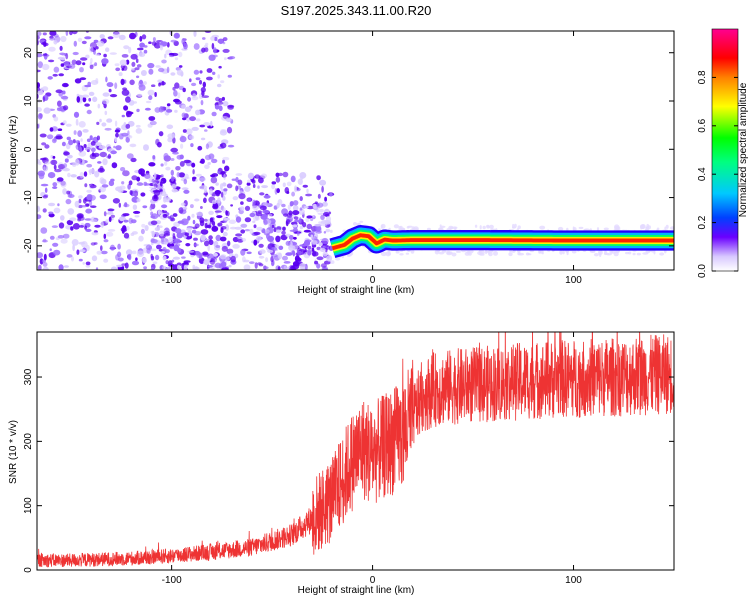 The height and width of the screenshot is (600, 750). Describe the element at coordinates (356, 590) in the screenshot. I see `snr-x-label: Height of straight line (km)` at that location.